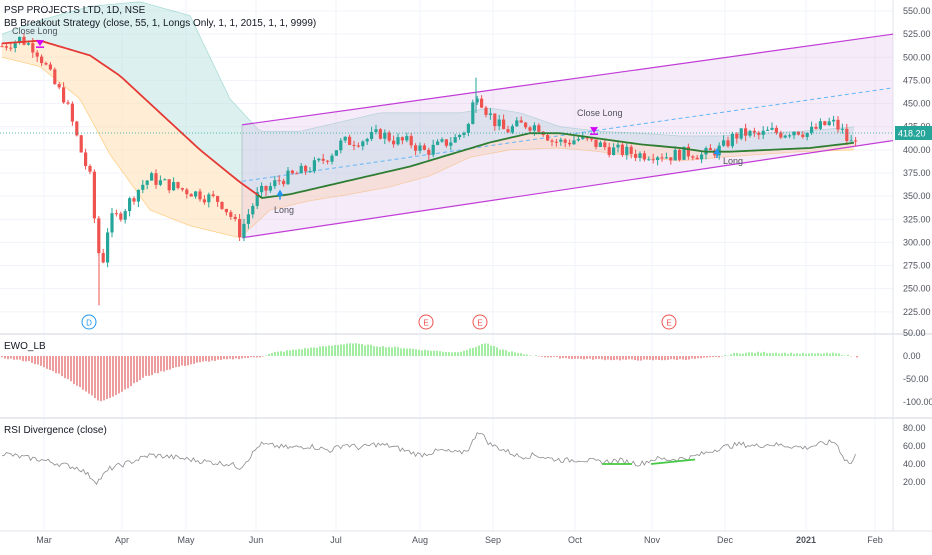 This screenshot has width=932, height=555. I want to click on last-price-badge, so click(913, 132).